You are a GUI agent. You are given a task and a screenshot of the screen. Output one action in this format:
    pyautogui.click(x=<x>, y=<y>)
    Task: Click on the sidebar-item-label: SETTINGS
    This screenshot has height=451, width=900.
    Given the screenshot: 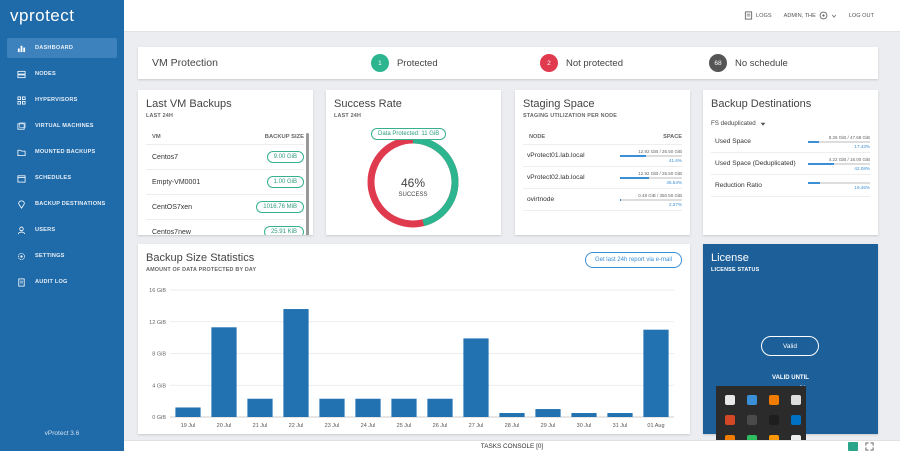 What is the action you would take?
    pyautogui.click(x=50, y=256)
    